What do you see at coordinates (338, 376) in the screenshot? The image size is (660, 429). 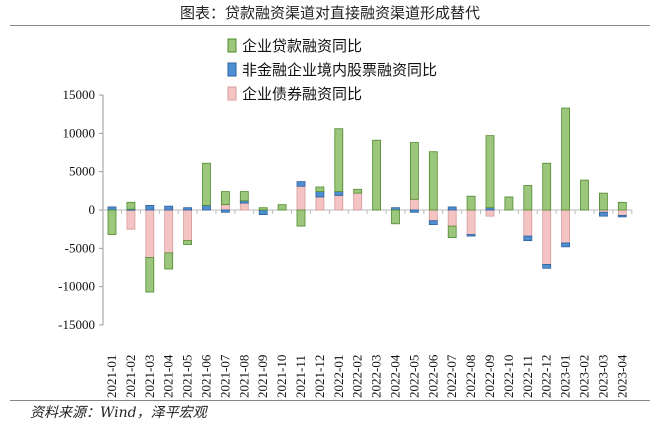 I see `x-tick-label: 2022-01` at bounding box center [338, 376].